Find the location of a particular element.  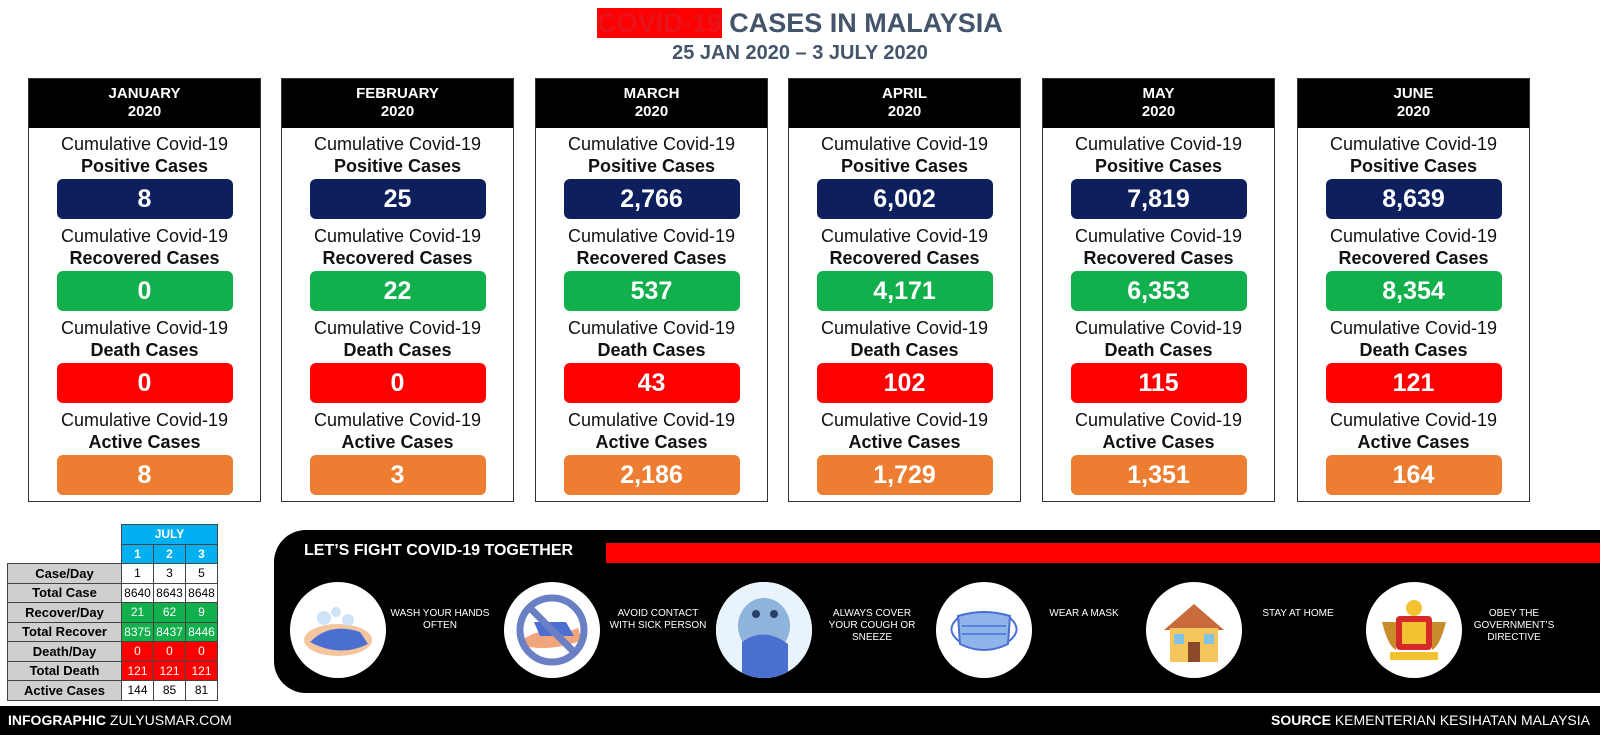

tip-mask-text: WEAR A MASK is located at coordinates (1084, 613).